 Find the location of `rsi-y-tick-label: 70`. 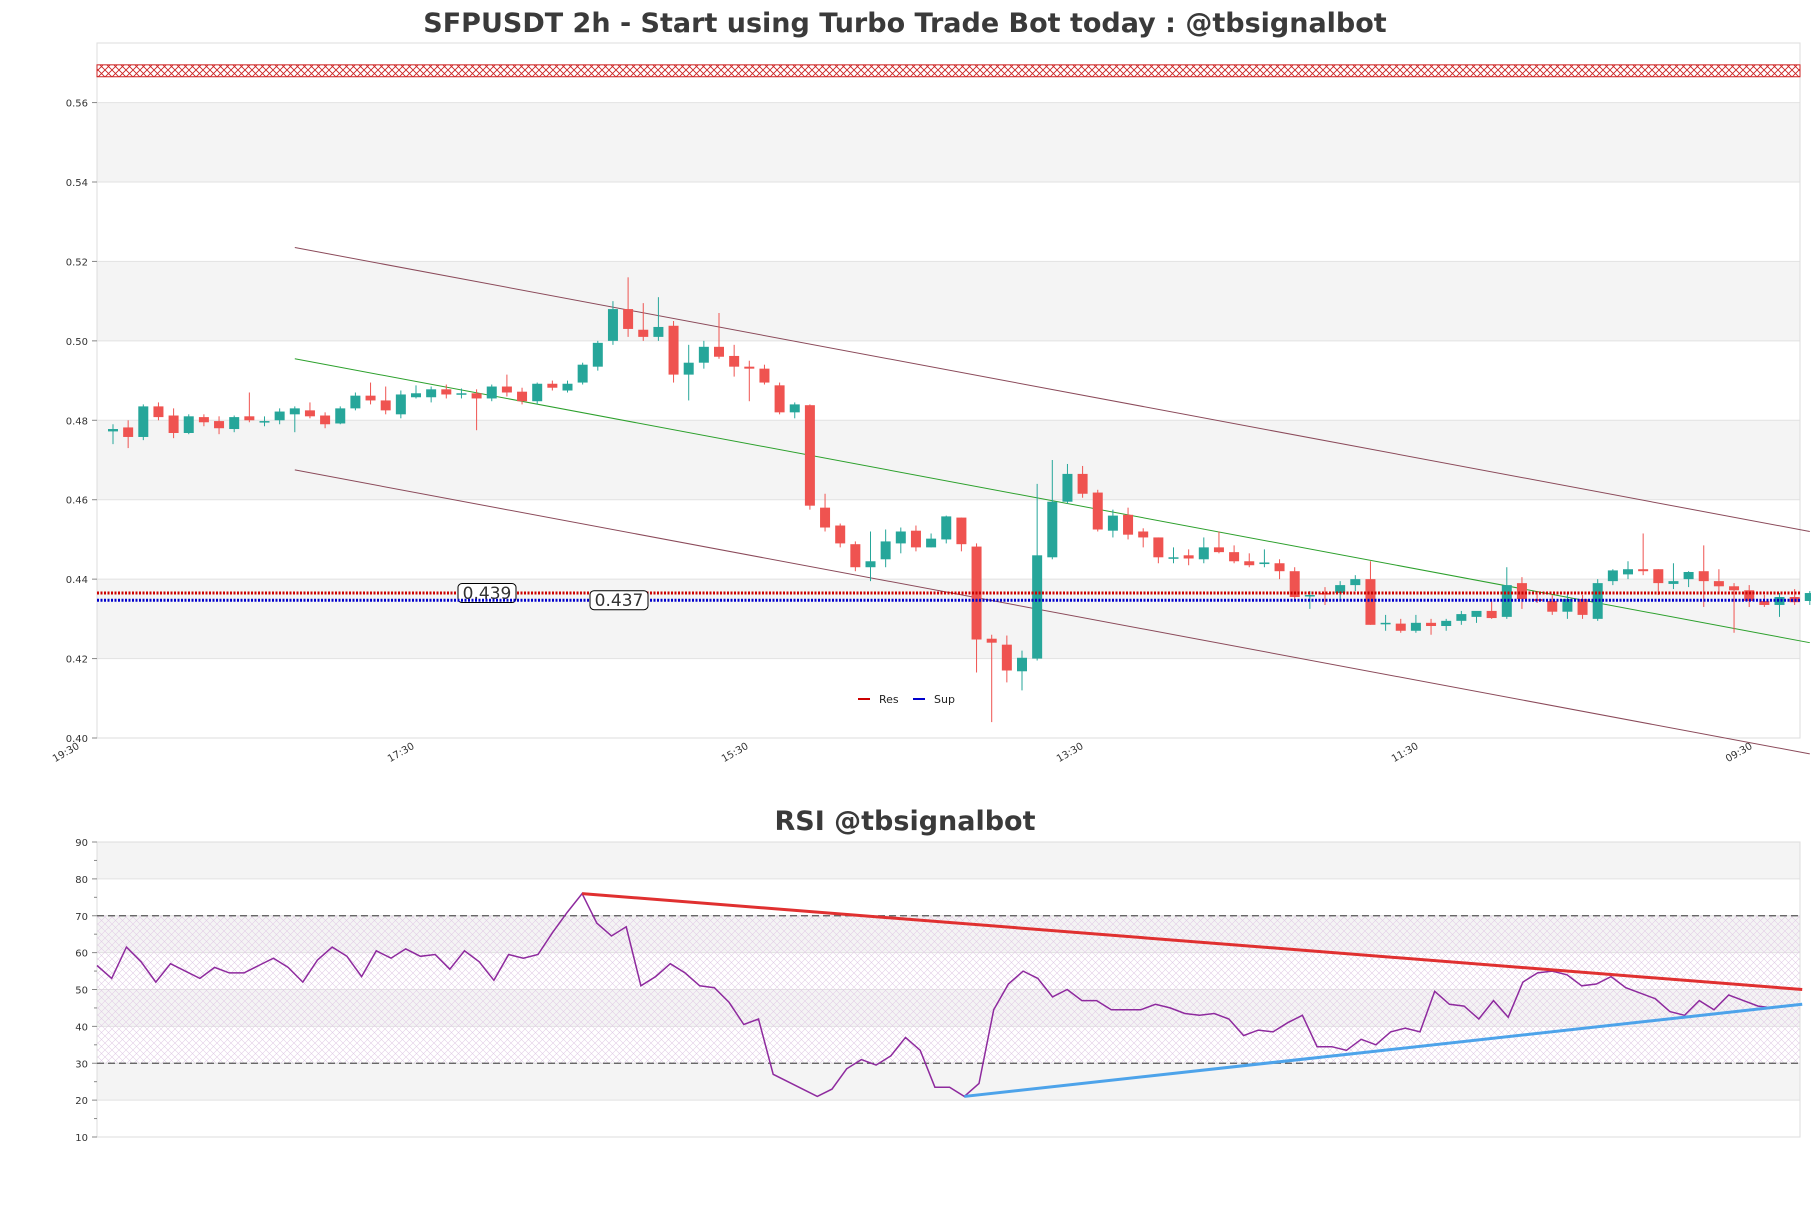

rsi-y-tick-label: 70 is located at coordinates (81, 917).